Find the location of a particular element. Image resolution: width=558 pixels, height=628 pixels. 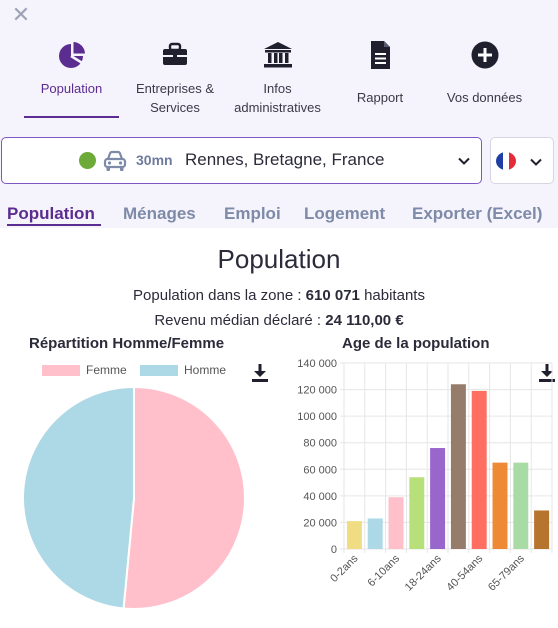

nav-label-rapport: Rapport is located at coordinates (380, 97).